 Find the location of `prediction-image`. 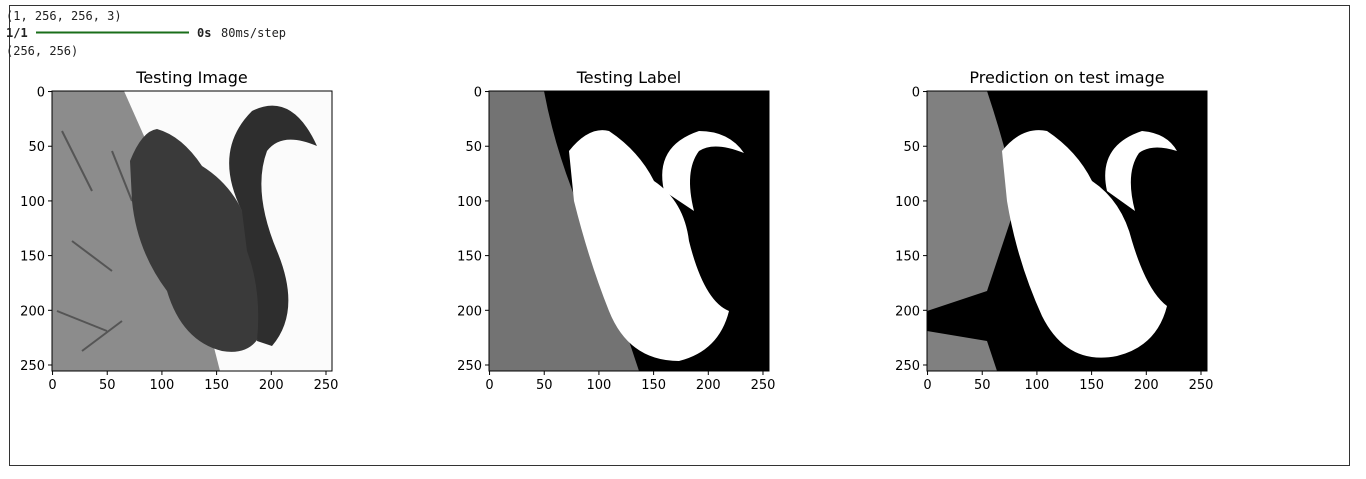

prediction-image is located at coordinates (1067, 231).